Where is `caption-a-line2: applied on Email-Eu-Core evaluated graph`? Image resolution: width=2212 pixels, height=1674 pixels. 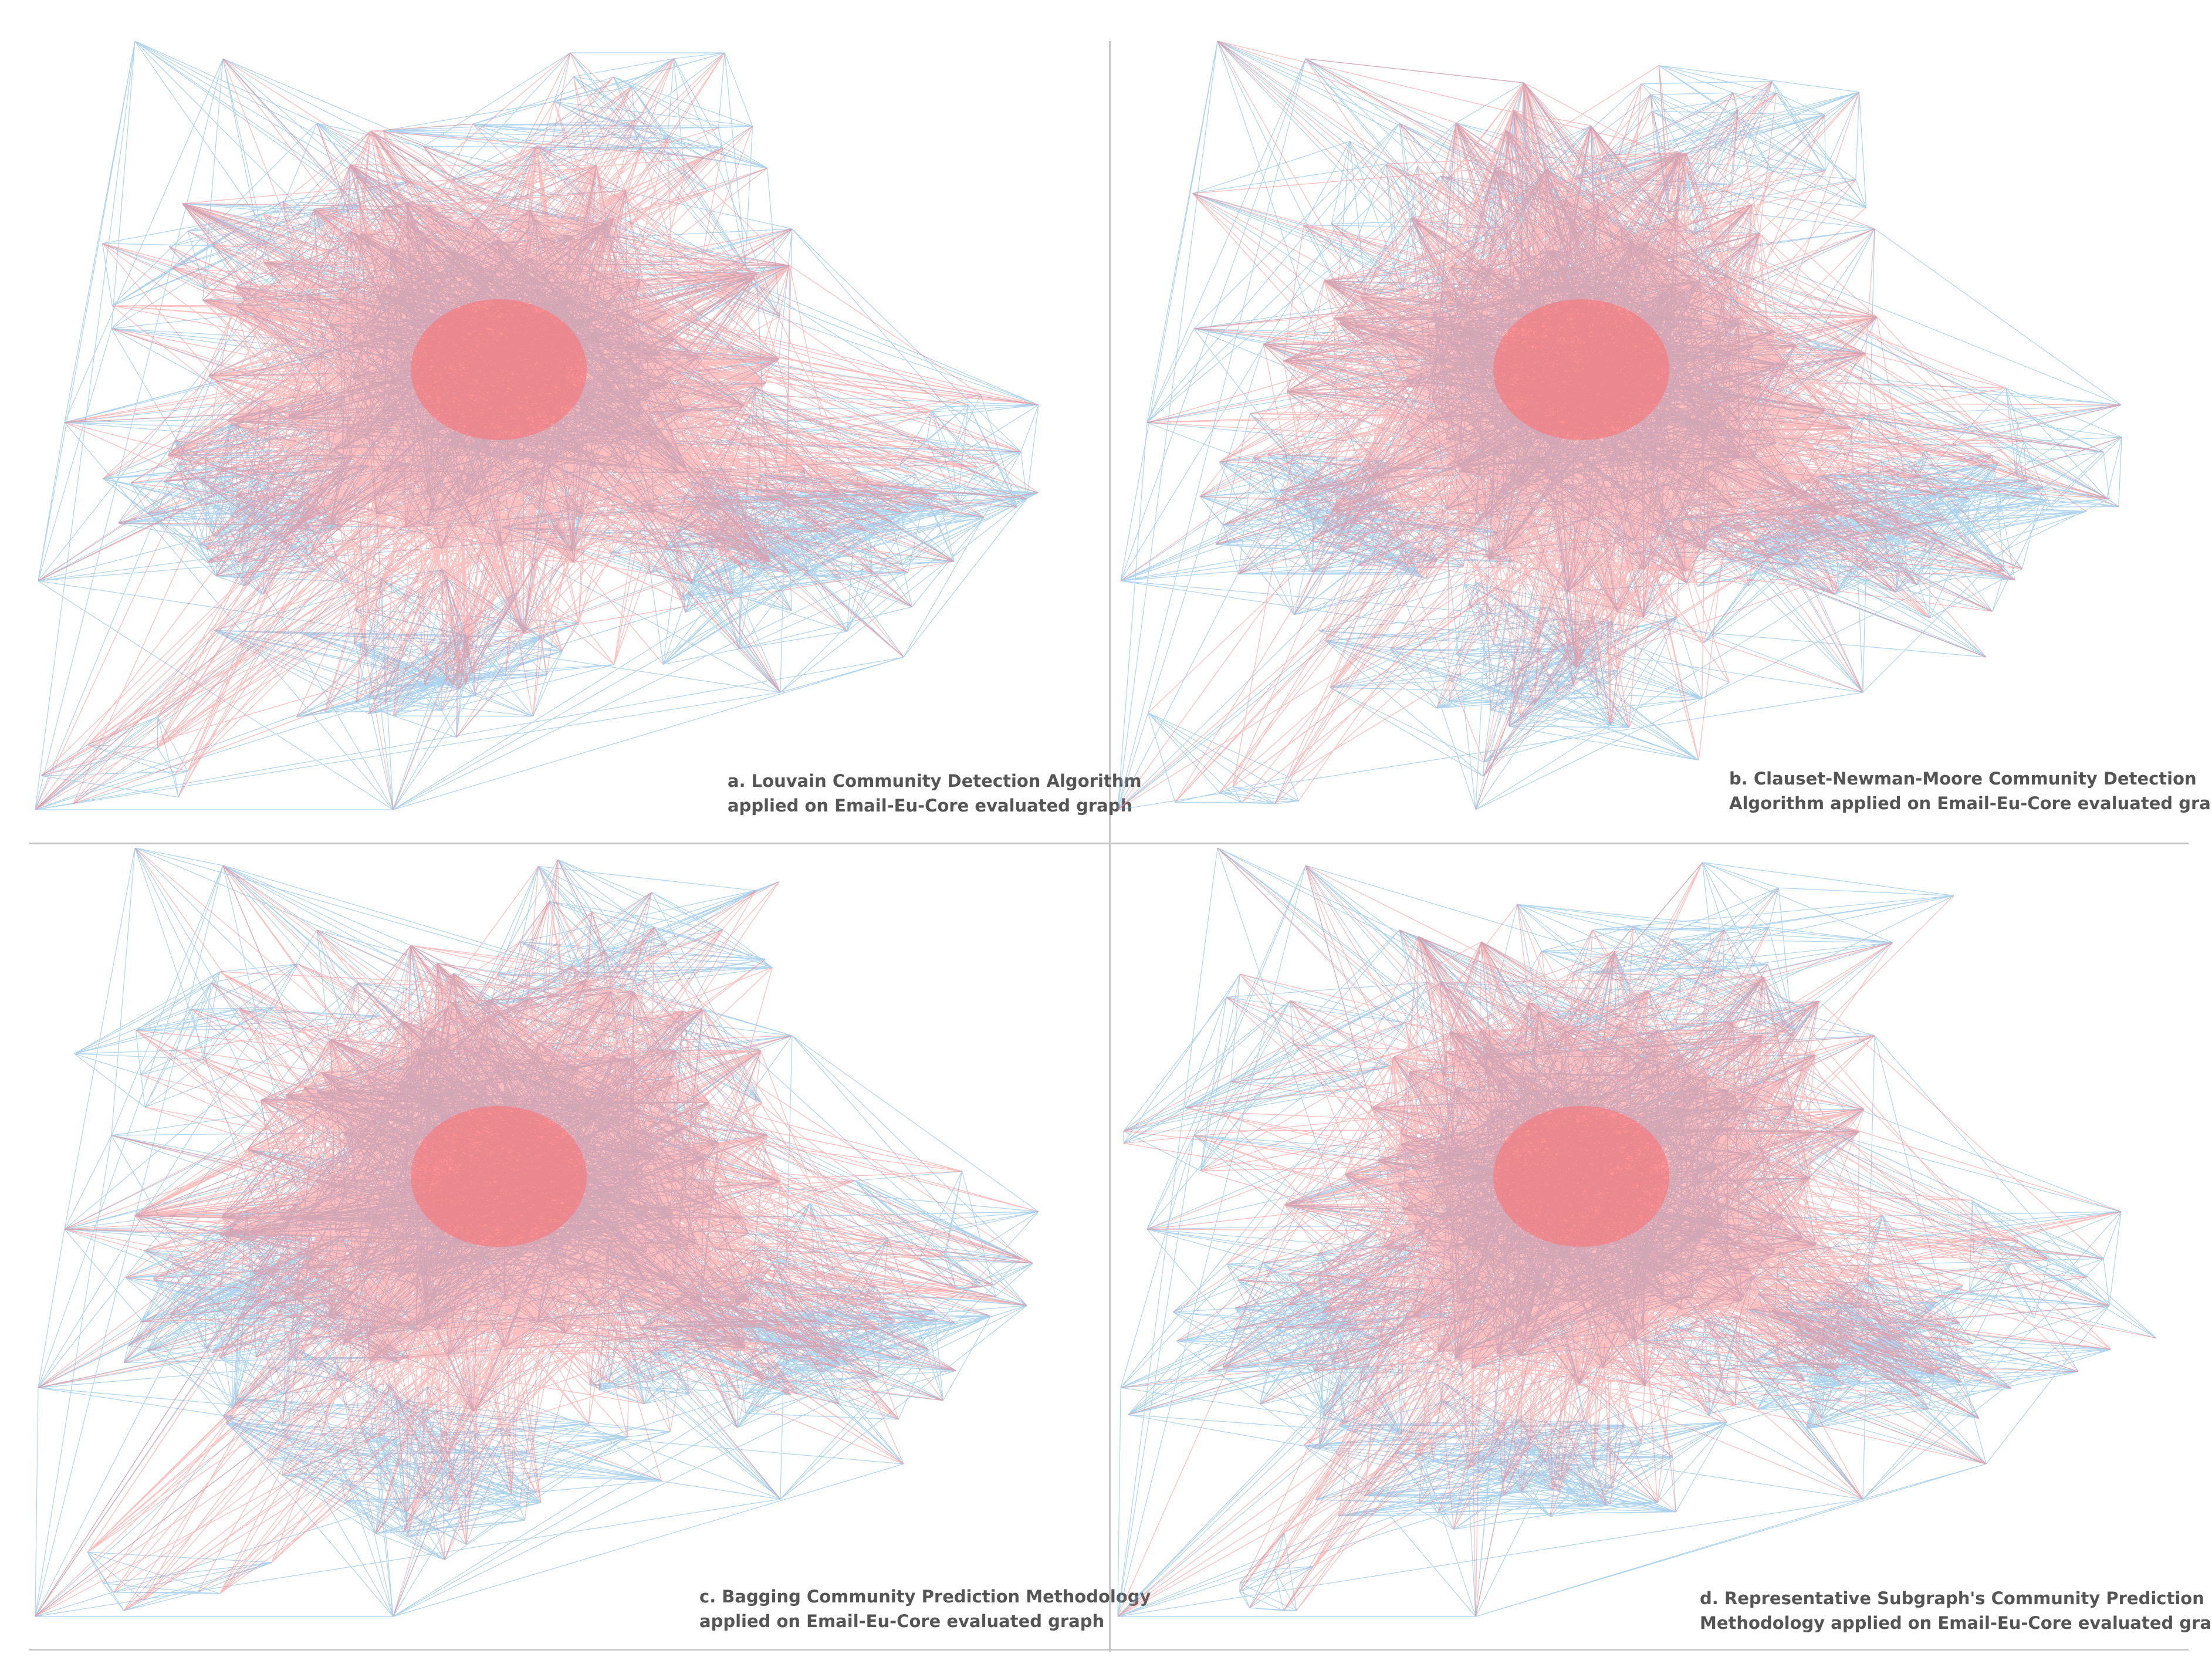
caption-a-line2: applied on Email-Eu-Core evaluated graph is located at coordinates (930, 806).